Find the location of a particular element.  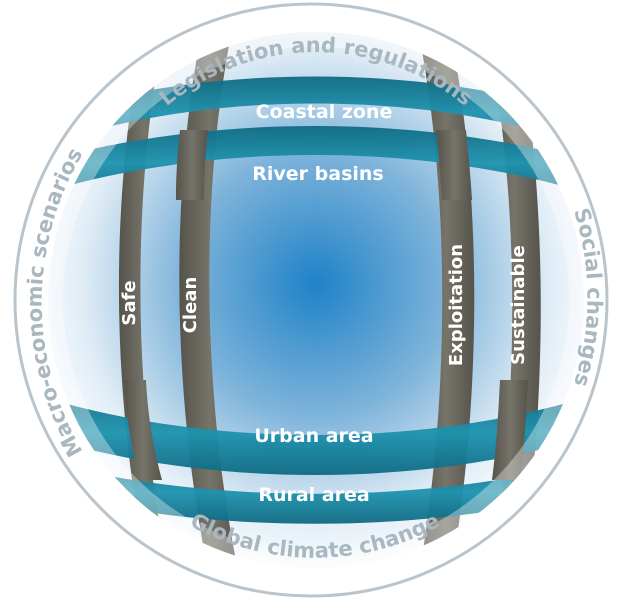

label-sustainable: Sustainable is located at coordinates (518, 305).